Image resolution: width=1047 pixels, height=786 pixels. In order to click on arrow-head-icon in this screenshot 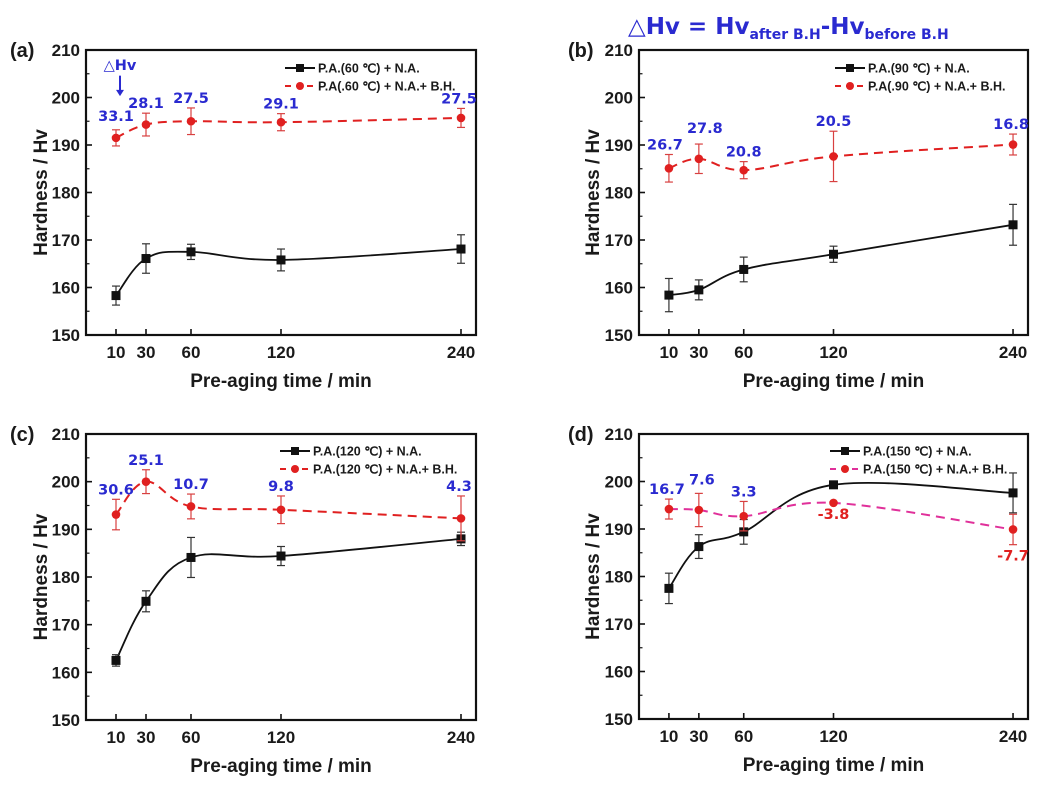, I will do `click(120, 93)`.